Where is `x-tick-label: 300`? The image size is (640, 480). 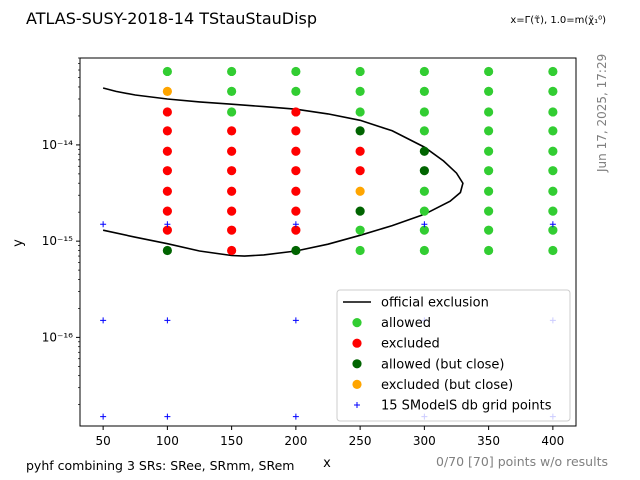
x-tick-label: 300 is located at coordinates (424, 441).